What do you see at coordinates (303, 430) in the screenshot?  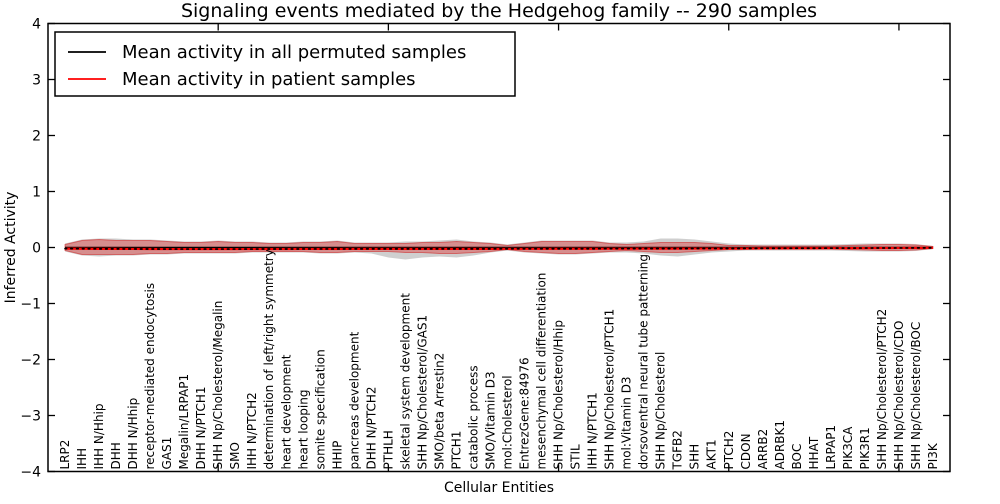 I see `x-tick-label: heart looping` at bounding box center [303, 430].